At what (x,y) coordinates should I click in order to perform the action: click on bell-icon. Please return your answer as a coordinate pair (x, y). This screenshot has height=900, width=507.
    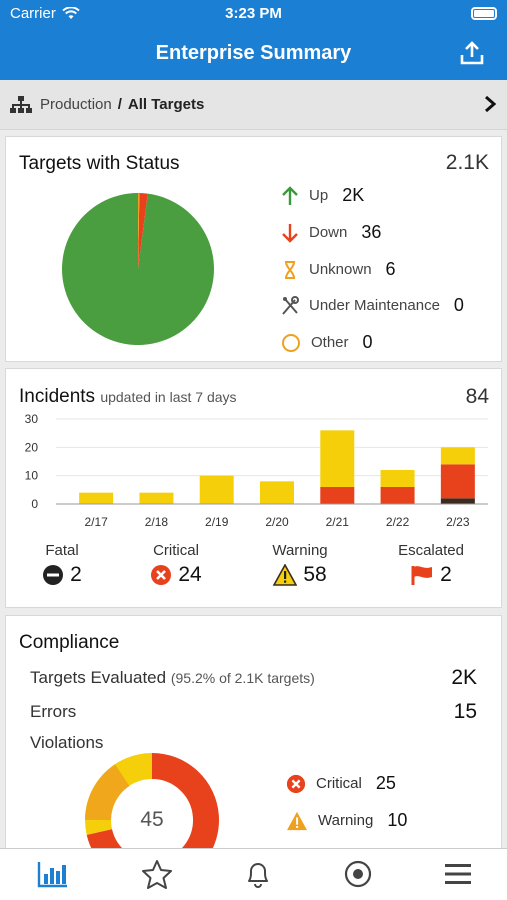
    Looking at the image, I should click on (258, 875).